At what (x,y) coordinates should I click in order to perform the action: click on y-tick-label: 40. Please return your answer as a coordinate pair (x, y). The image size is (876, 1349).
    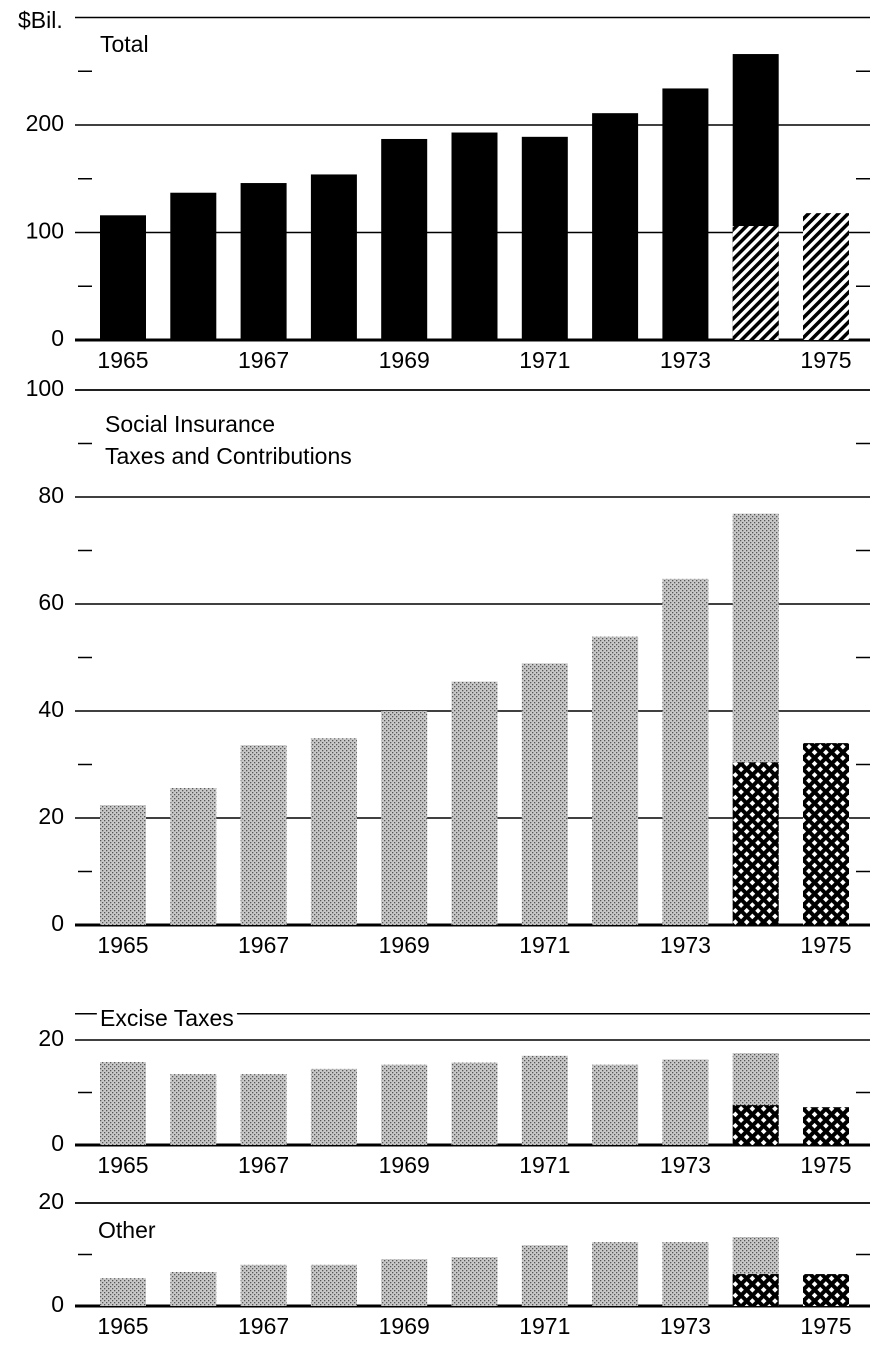
    Looking at the image, I should click on (51, 709).